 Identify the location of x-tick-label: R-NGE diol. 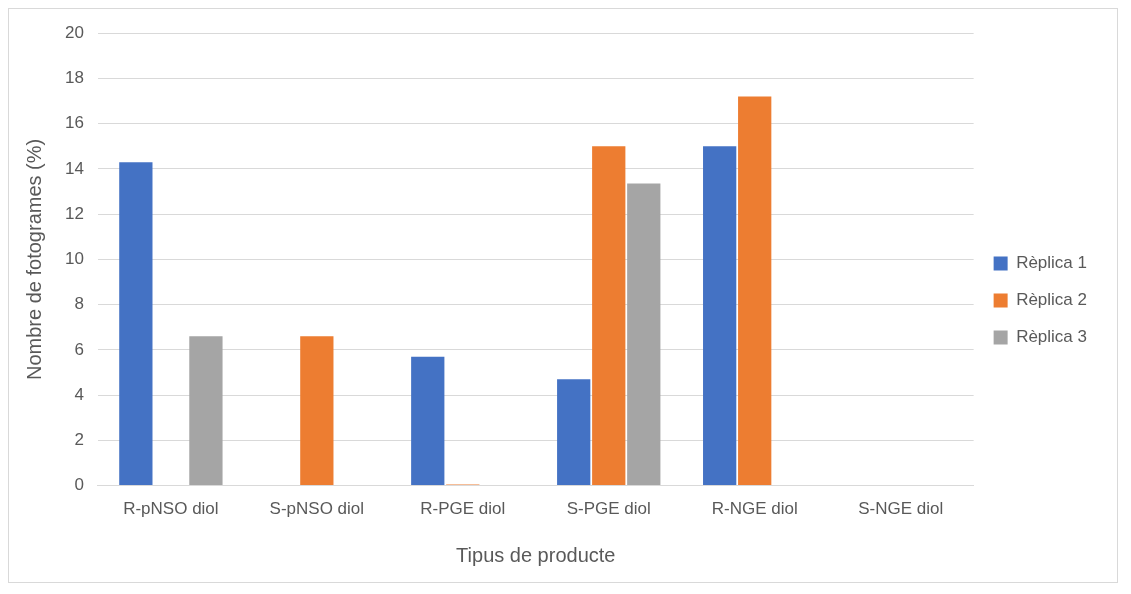
(754, 509).